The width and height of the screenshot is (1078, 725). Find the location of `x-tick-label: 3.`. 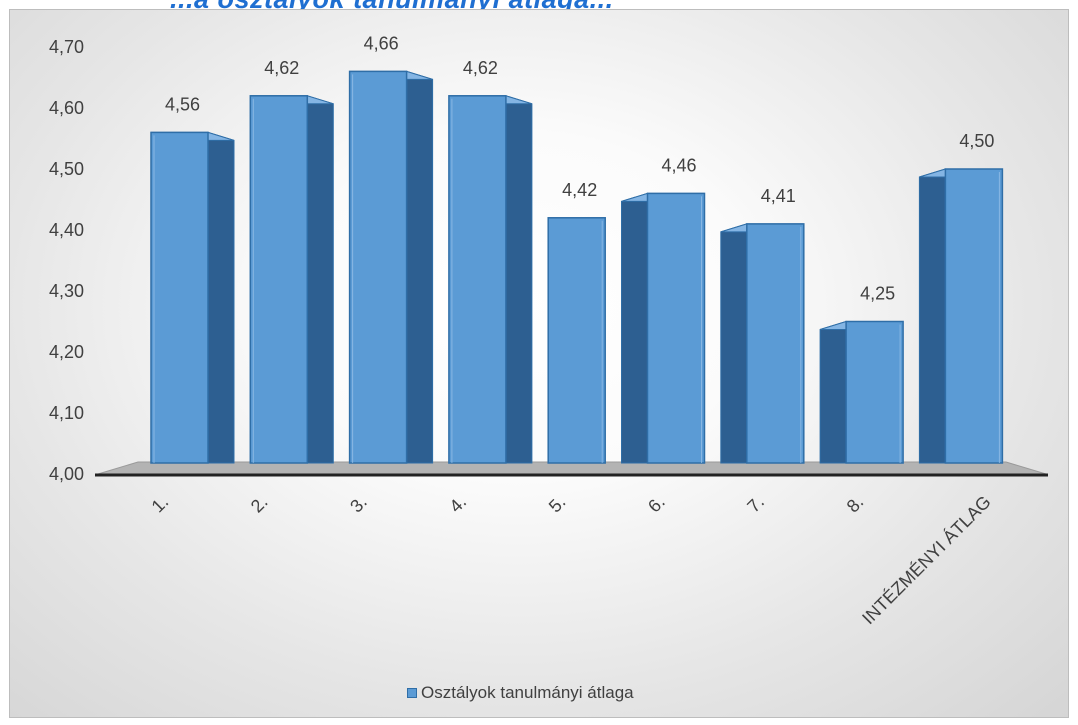

x-tick-label: 3. is located at coordinates (358, 504).